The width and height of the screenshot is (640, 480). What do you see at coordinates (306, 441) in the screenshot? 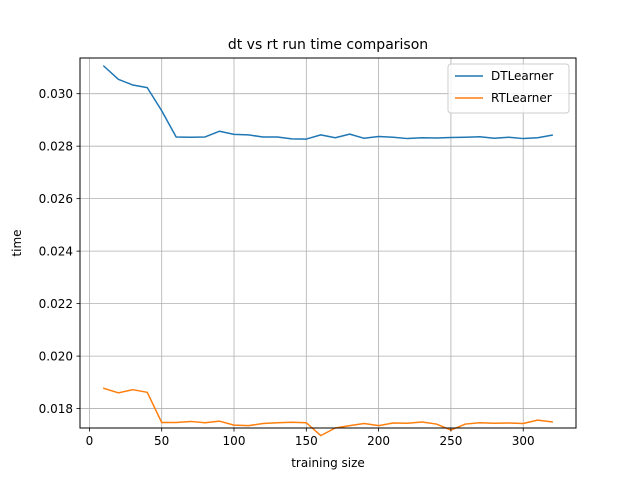
I see `x-tick-label: 150` at bounding box center [306, 441].